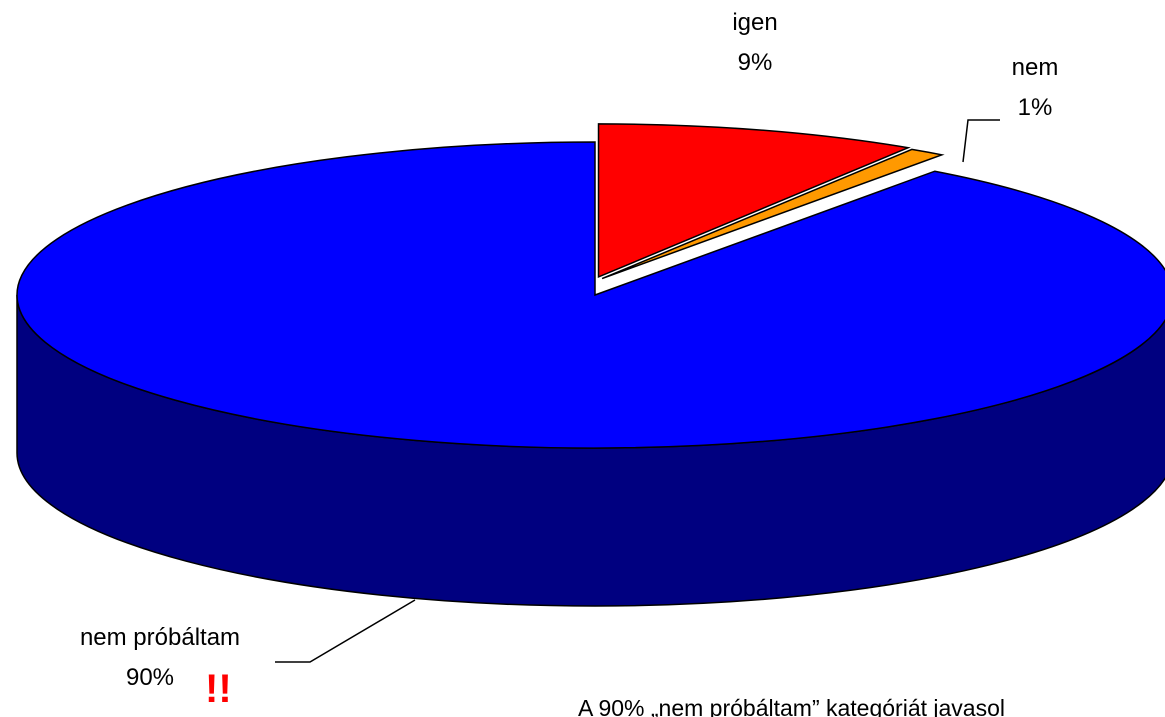  I want to click on value-label: 1%, so click(1035, 107).